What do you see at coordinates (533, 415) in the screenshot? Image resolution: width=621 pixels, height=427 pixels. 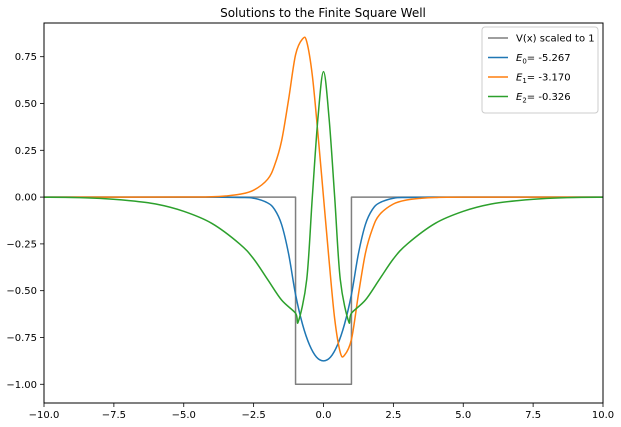 I see `x-tick-label: 7.5` at bounding box center [533, 415].